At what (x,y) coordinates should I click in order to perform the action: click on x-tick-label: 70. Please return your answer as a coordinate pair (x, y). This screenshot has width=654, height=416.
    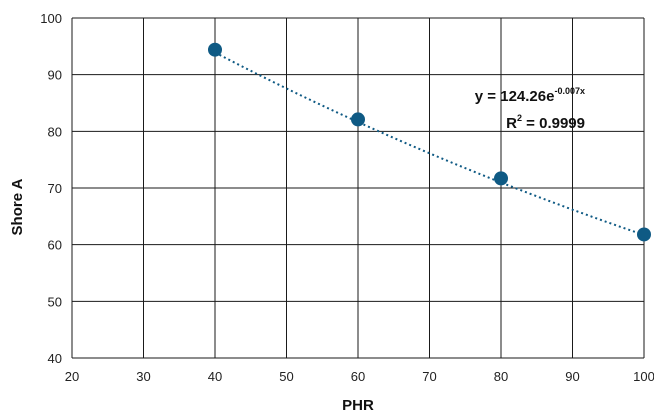
    Looking at the image, I should click on (429, 376).